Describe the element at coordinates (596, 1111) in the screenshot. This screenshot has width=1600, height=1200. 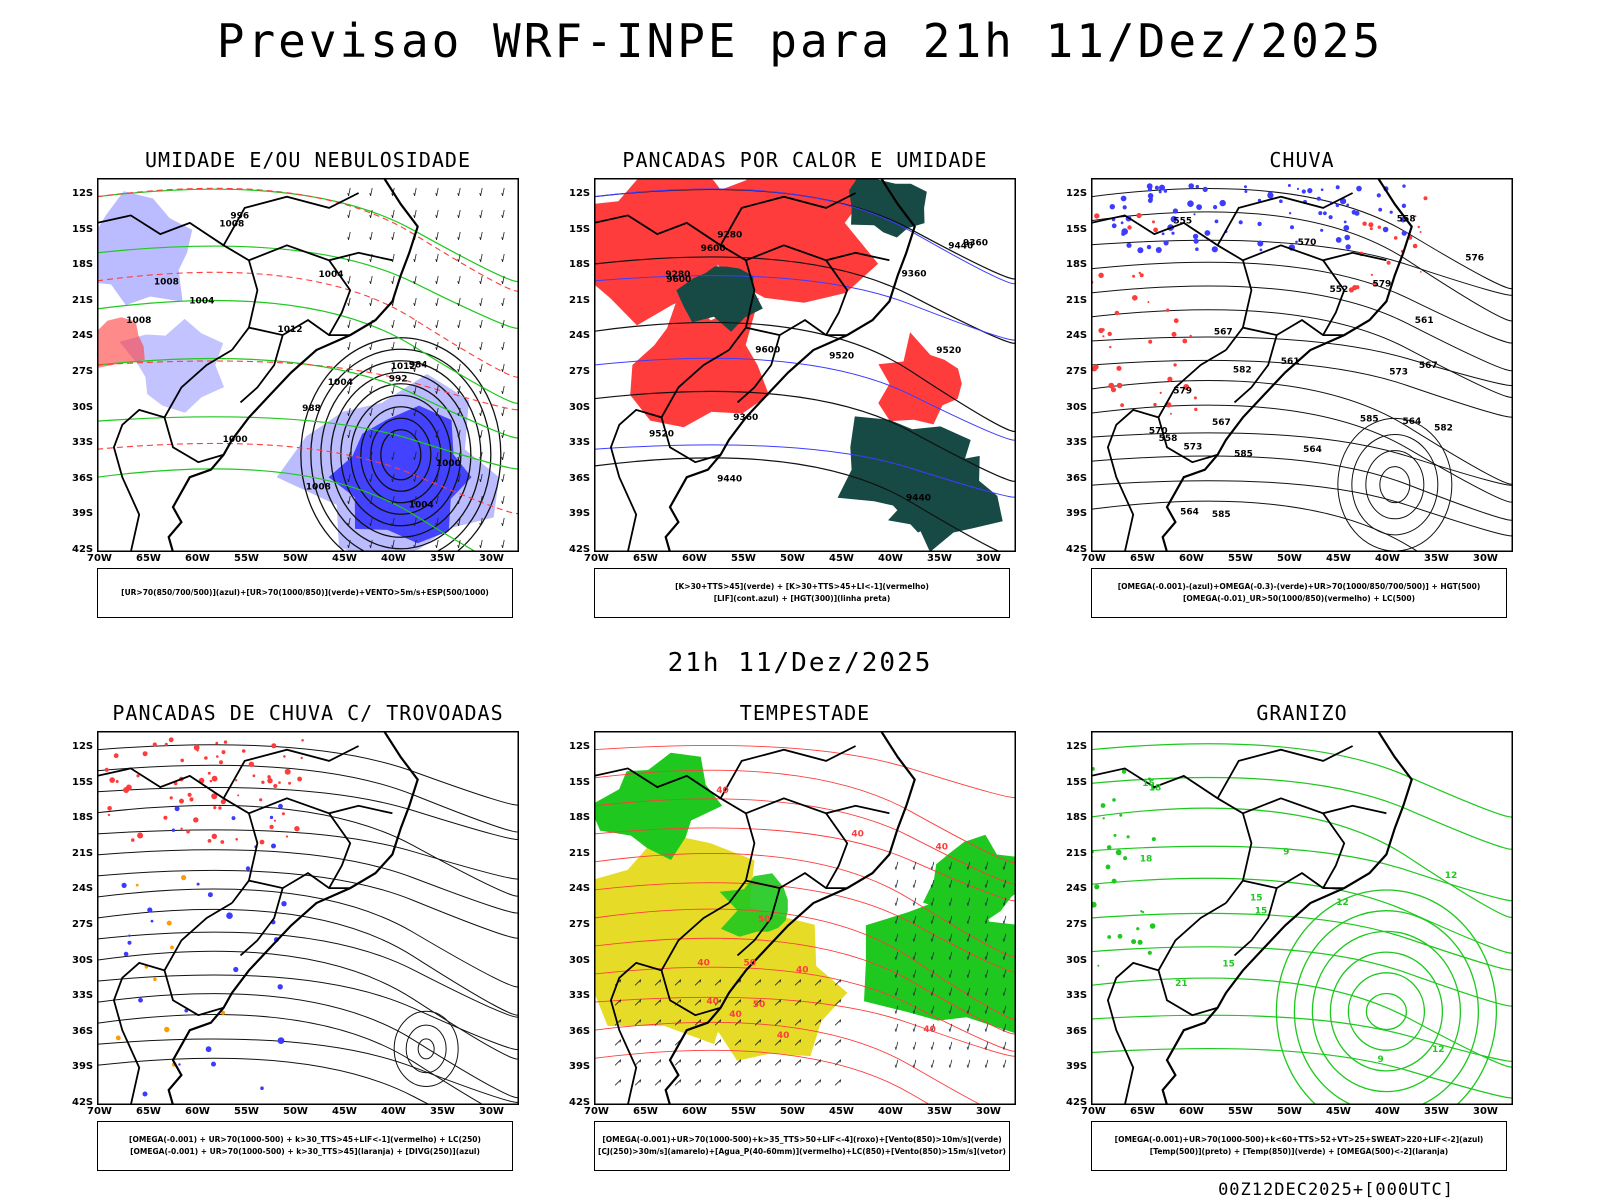
I see `lon-tick-label: 70W` at that location.